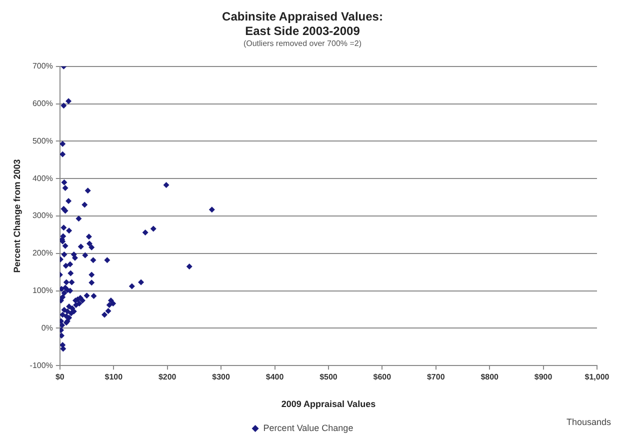 The height and width of the screenshot is (447, 621). Describe the element at coordinates (60, 377) in the screenshot. I see `x-tick-label: $0` at that location.